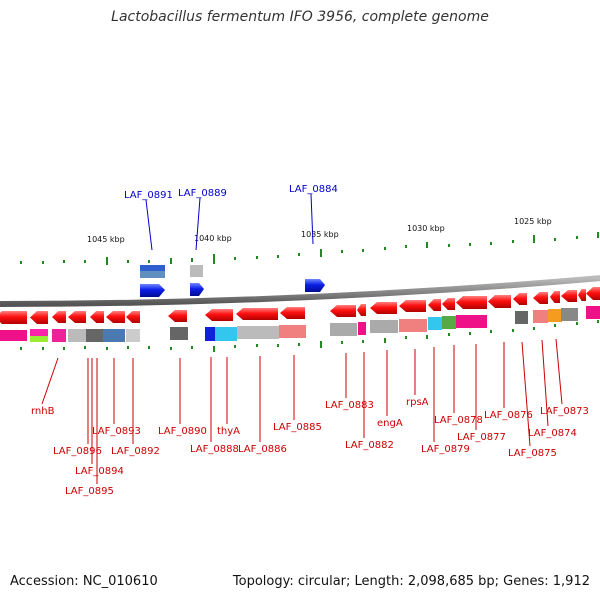  I want to click on gene-label: LAF_0895, so click(89, 491).